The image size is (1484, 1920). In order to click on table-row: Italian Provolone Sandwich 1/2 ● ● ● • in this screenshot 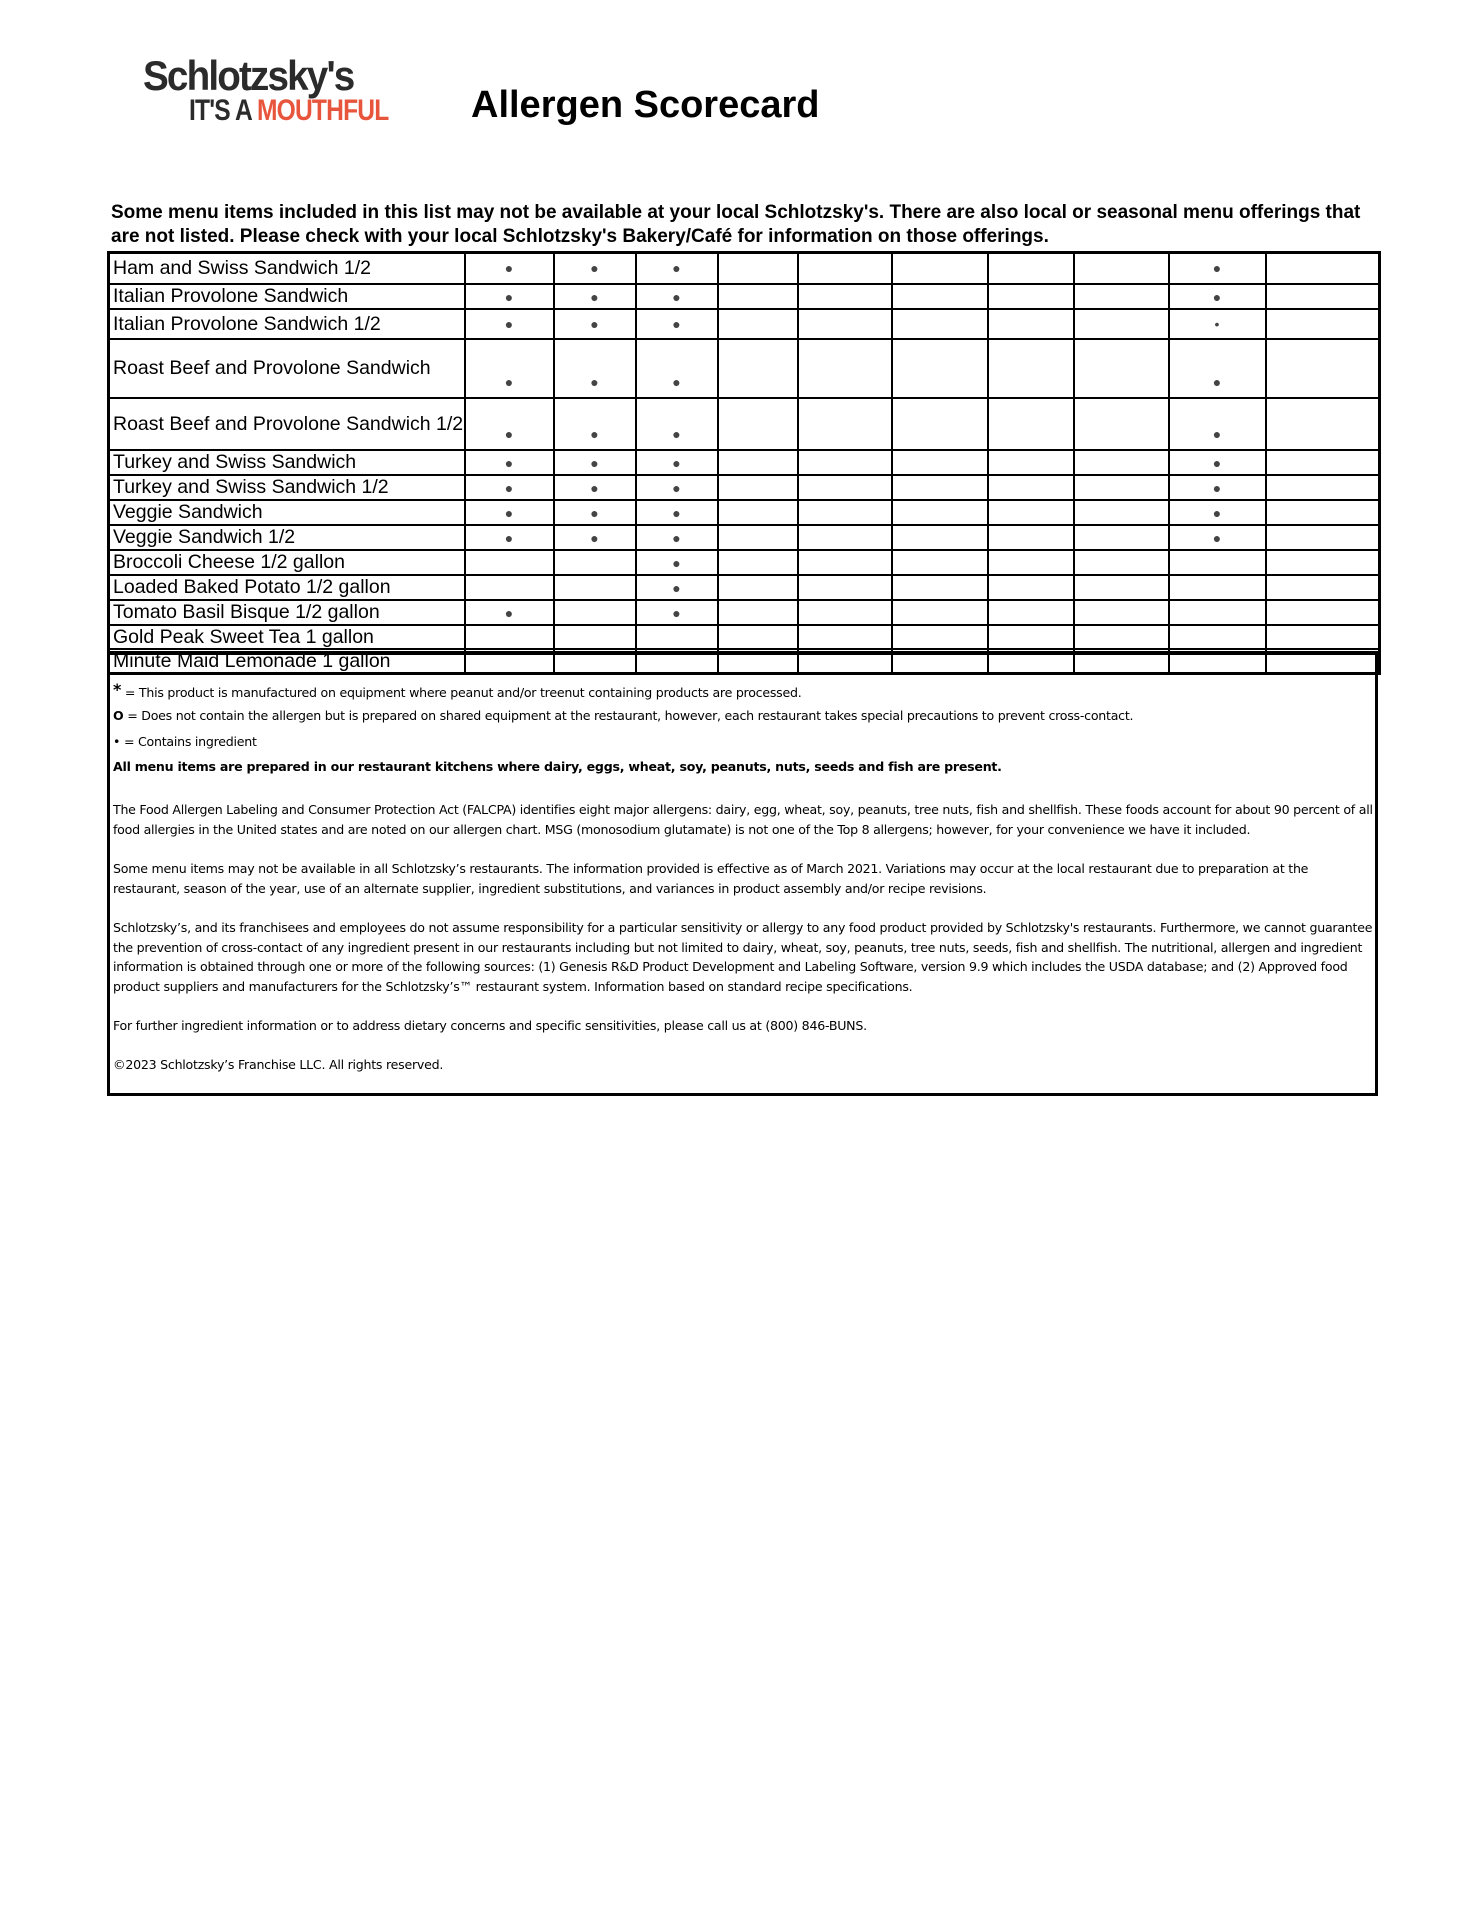, I will do `click(744, 323)`.